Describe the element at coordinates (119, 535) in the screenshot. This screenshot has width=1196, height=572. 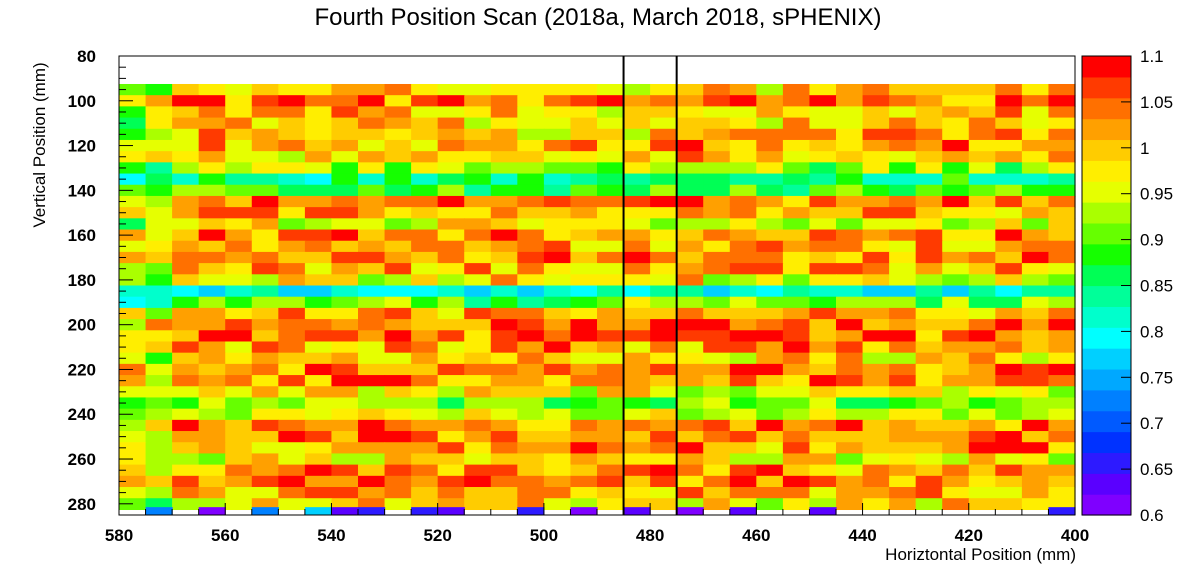
I see `x-tick-label: 580` at that location.